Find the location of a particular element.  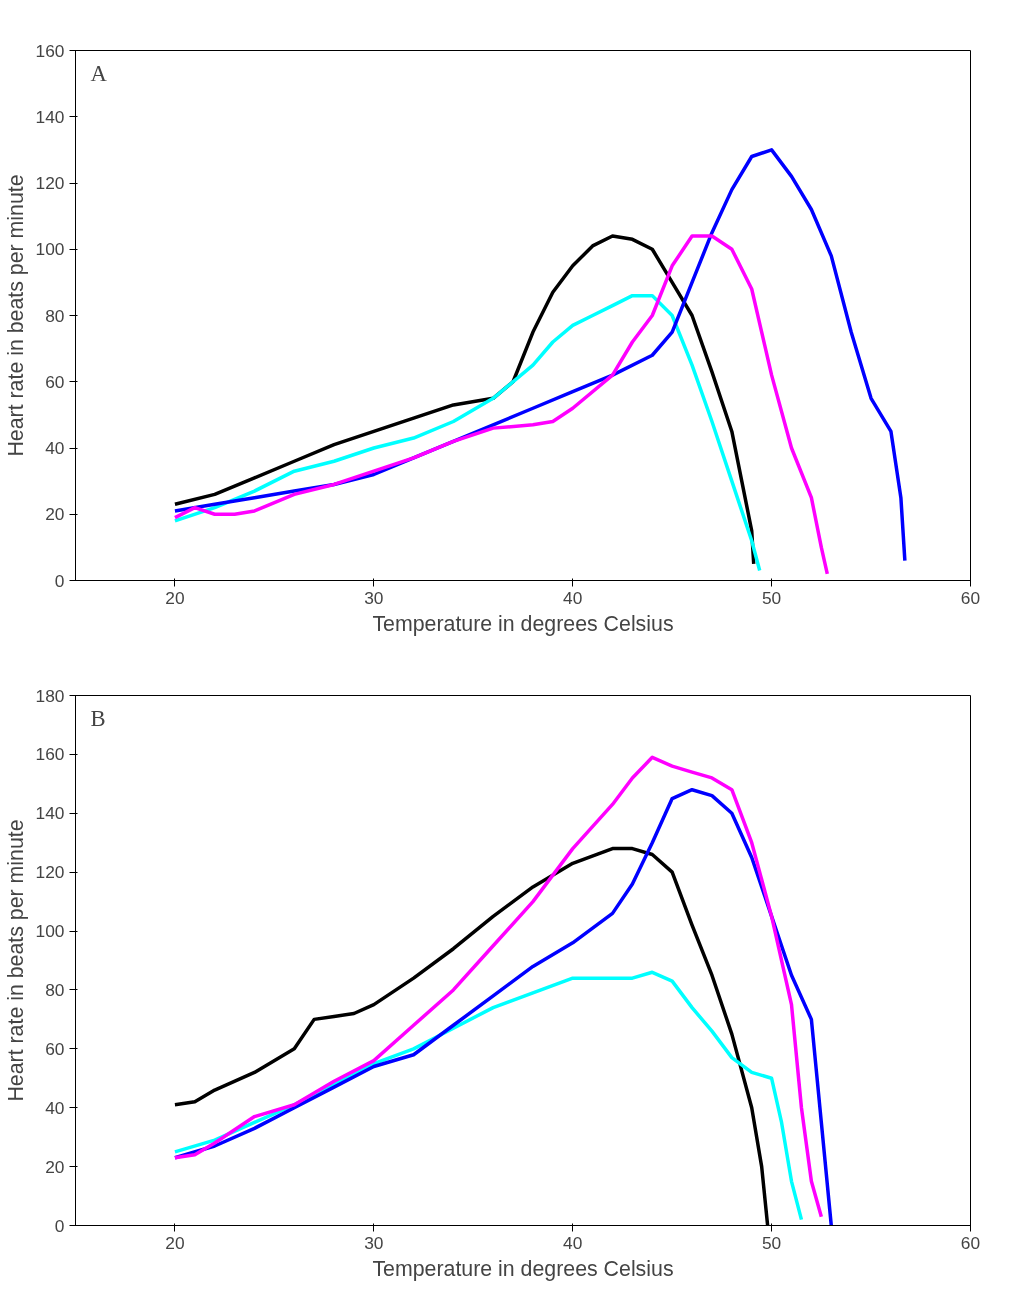

annotation: A is located at coordinates (99, 73).